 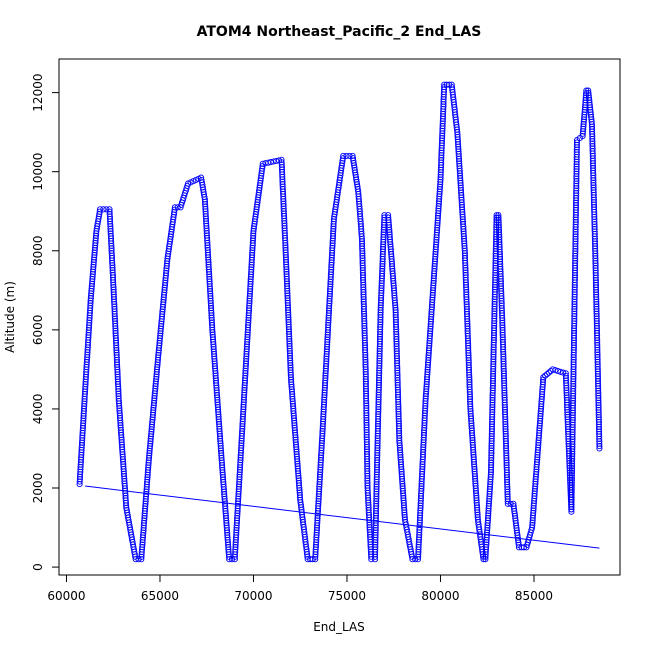 What do you see at coordinates (38, 409) in the screenshot?
I see `y-tick-label: 4000` at bounding box center [38, 409].